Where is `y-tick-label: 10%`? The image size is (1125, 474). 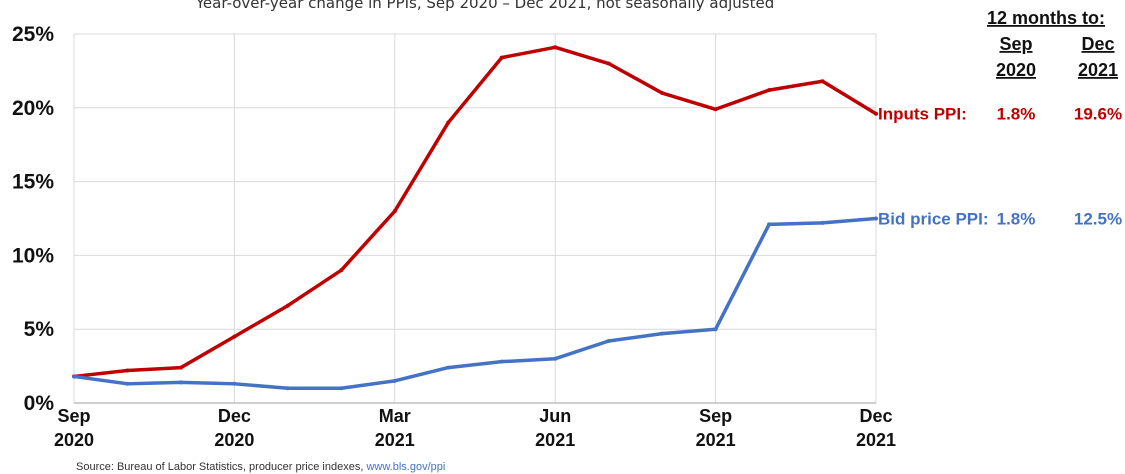
y-tick-label: 10% is located at coordinates (33, 255).